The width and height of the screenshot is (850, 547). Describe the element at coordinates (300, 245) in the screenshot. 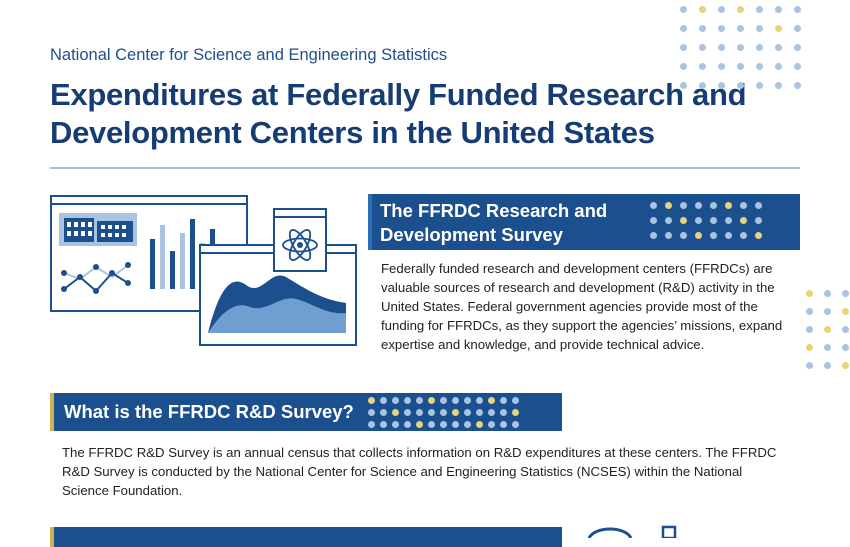

I see `atom-icon` at that location.